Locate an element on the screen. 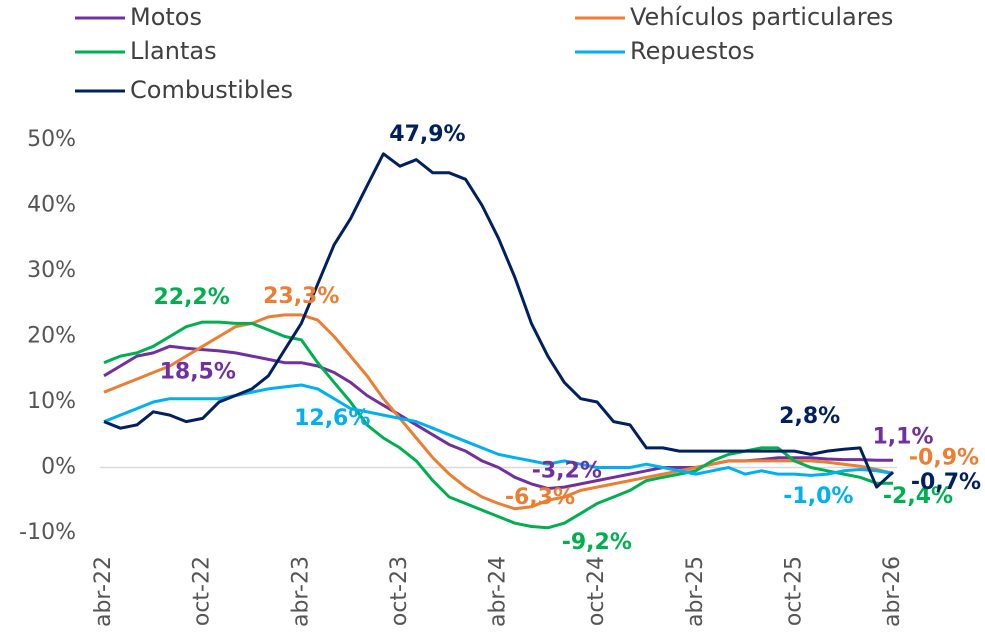 This screenshot has height=642, width=985. data-label: 47,9% is located at coordinates (427, 134).